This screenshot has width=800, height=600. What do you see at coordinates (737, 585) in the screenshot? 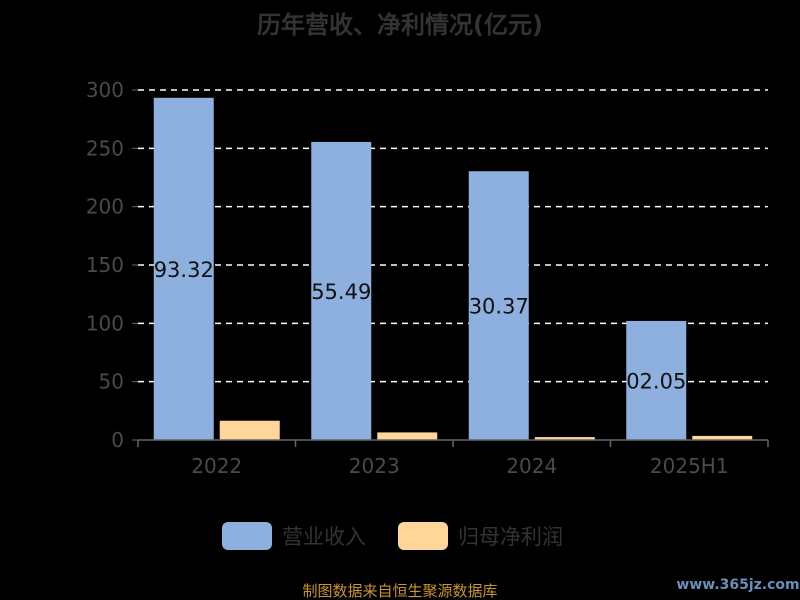
I see `watermark: www.365jz.com` at bounding box center [737, 585].